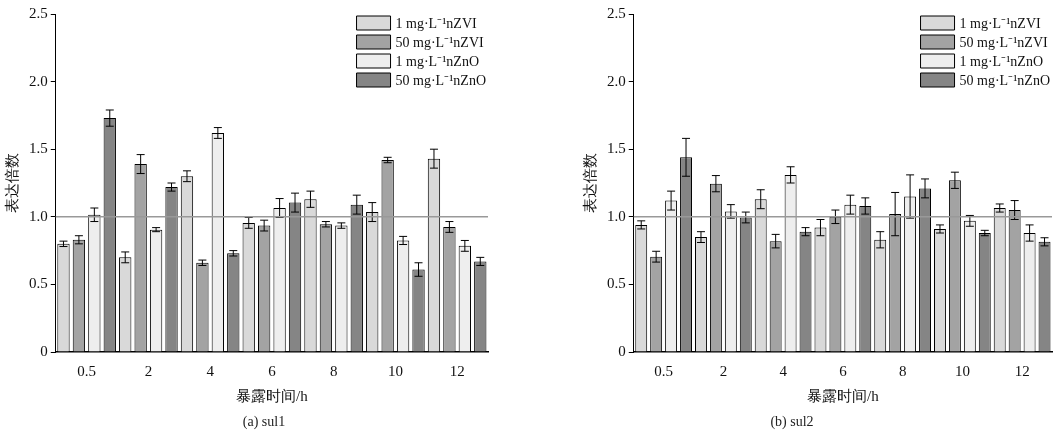  What do you see at coordinates (792, 422) in the screenshot?
I see `text: (b) sul2` at bounding box center [792, 422].